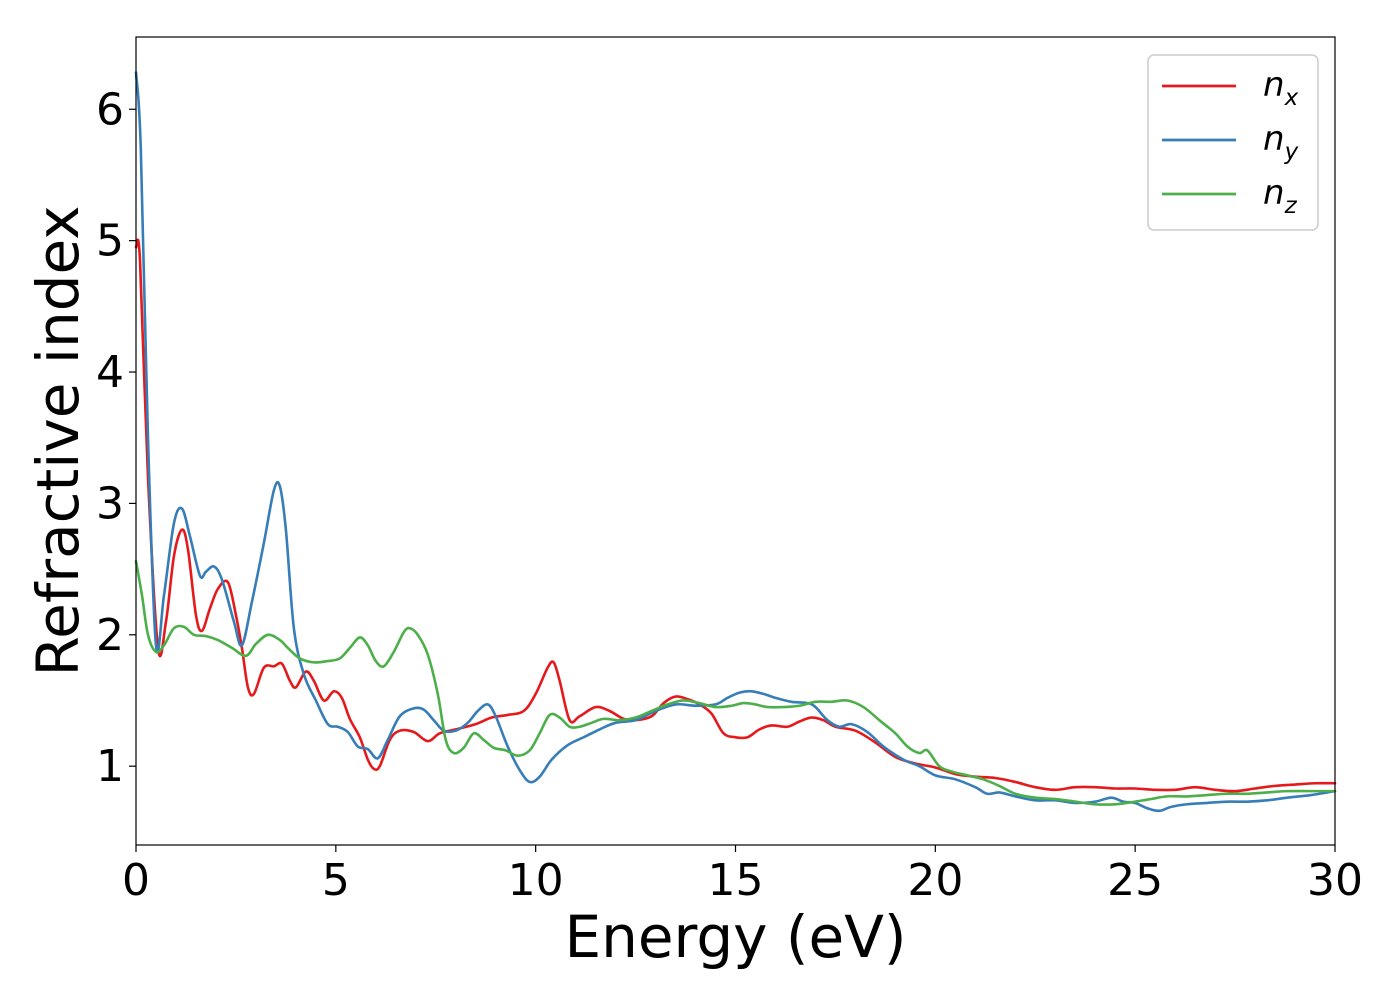 Image resolution: width=1400 pixels, height=1000 pixels. What do you see at coordinates (110, 766) in the screenshot?
I see `y-tick-label: 1` at bounding box center [110, 766].